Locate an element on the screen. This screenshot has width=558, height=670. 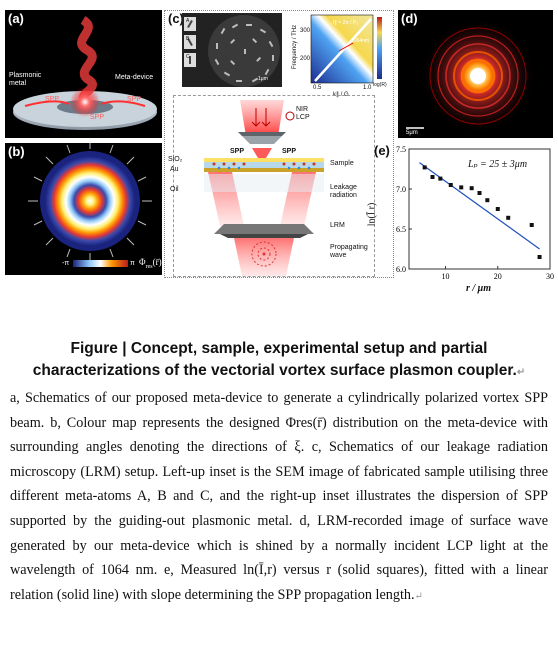
colorbar-symbol: Φres(r̄) is located at coordinates (150, 263).